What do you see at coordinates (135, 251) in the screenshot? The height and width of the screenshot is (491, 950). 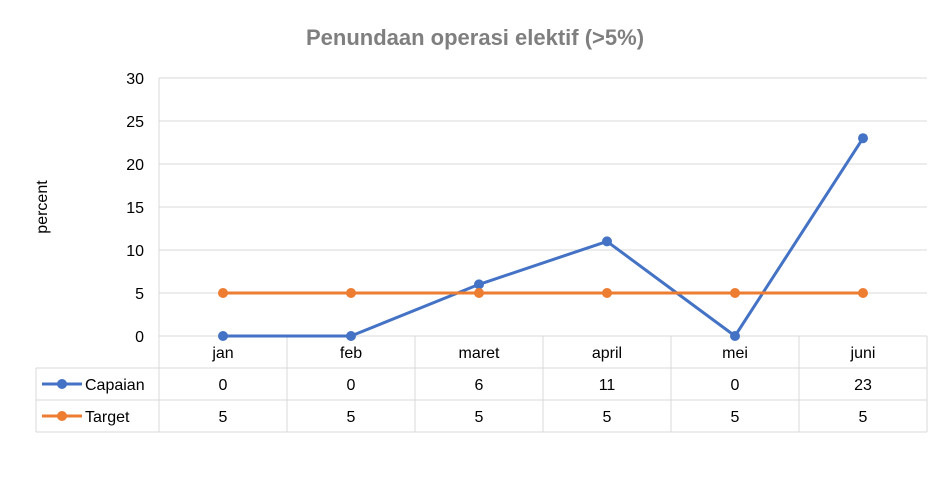 I see `y-tick-label: 10` at bounding box center [135, 251].